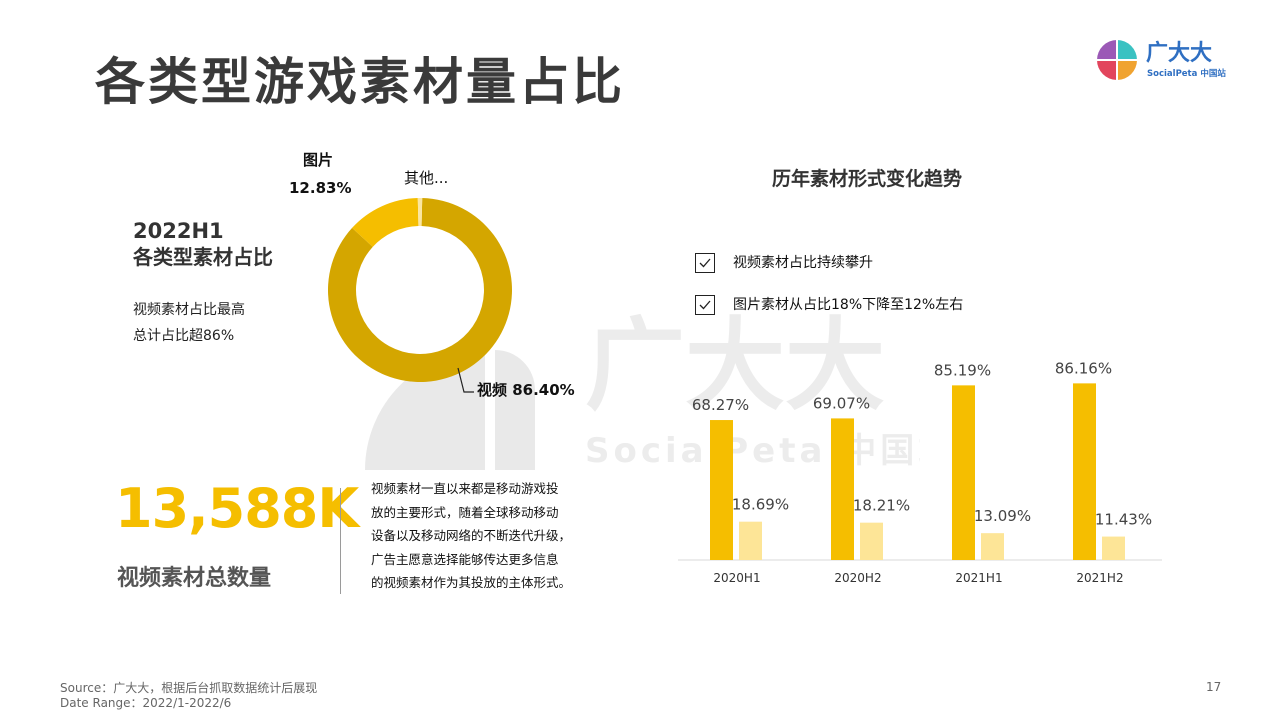 This screenshot has width=1280, height=720. I want to click on donut-slice-other, so click(420, 212).